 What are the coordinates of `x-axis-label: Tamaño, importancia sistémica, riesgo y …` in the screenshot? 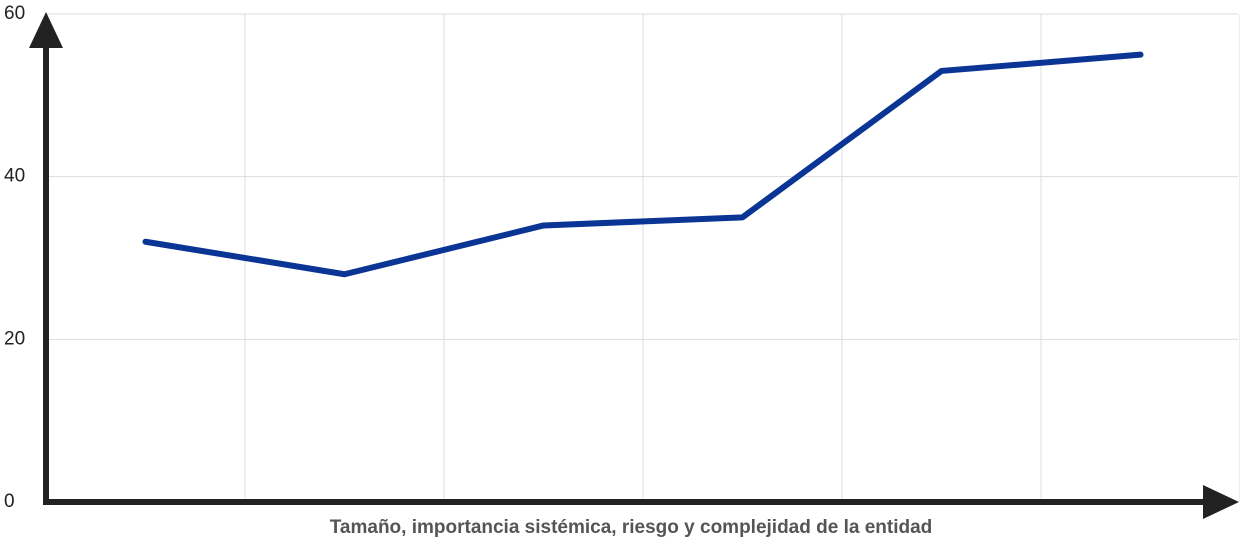 It's located at (631, 527).